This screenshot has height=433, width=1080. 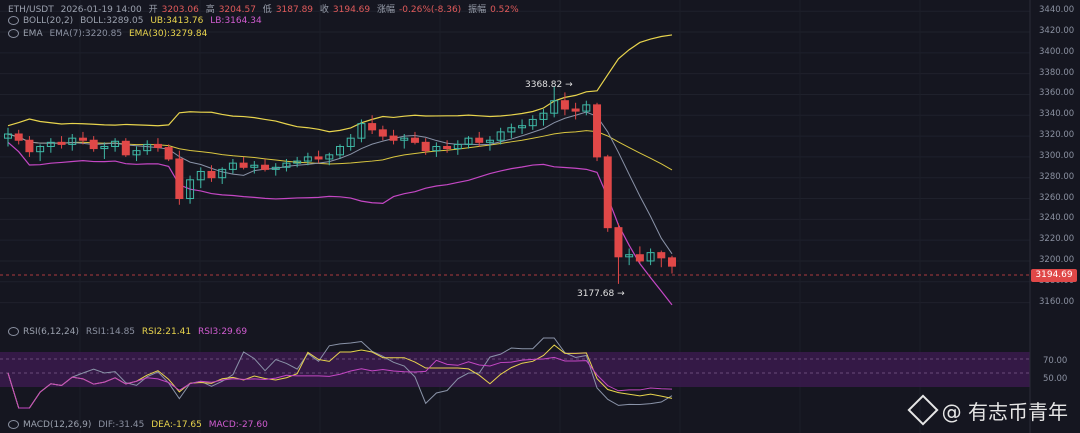 What do you see at coordinates (1057, 51) in the screenshot?
I see `price-tick-label: 3400.00` at bounding box center [1057, 51].